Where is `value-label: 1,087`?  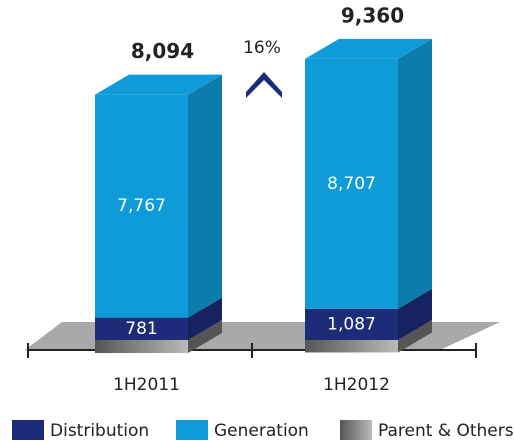 value-label: 1,087 is located at coordinates (351, 324).